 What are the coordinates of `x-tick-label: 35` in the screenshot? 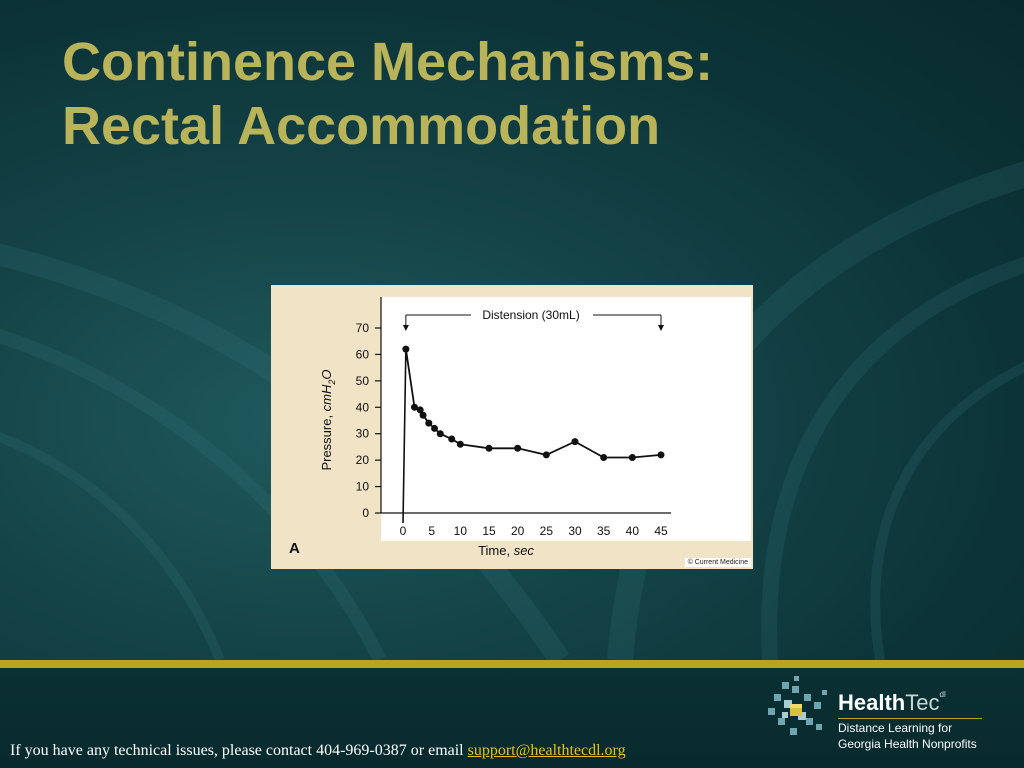 It's located at (604, 531).